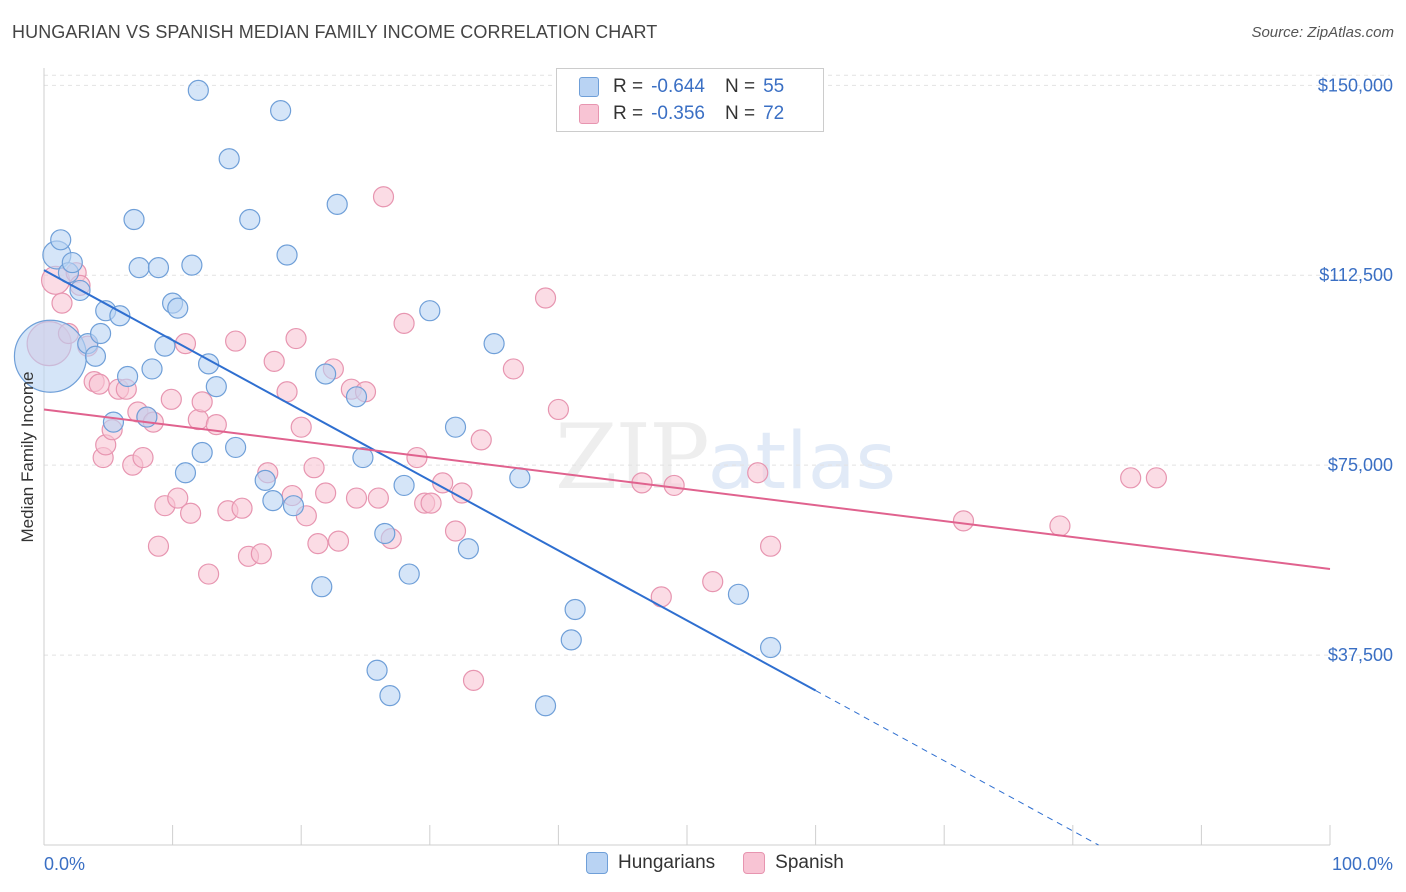  I want to click on hungarians-trendline-extension, so click(957, 768).